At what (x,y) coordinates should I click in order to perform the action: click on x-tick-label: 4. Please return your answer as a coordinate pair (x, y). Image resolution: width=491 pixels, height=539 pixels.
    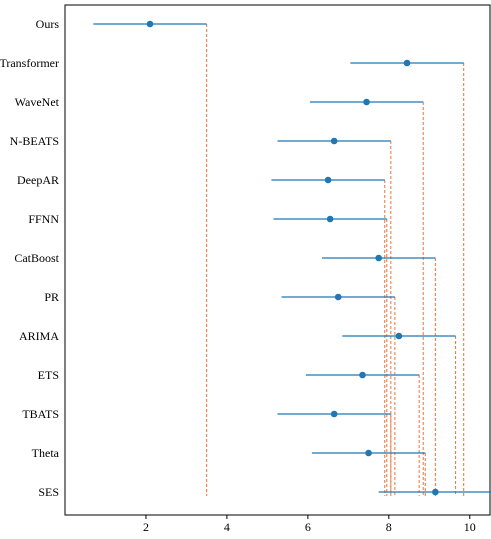
    Looking at the image, I should click on (227, 527).